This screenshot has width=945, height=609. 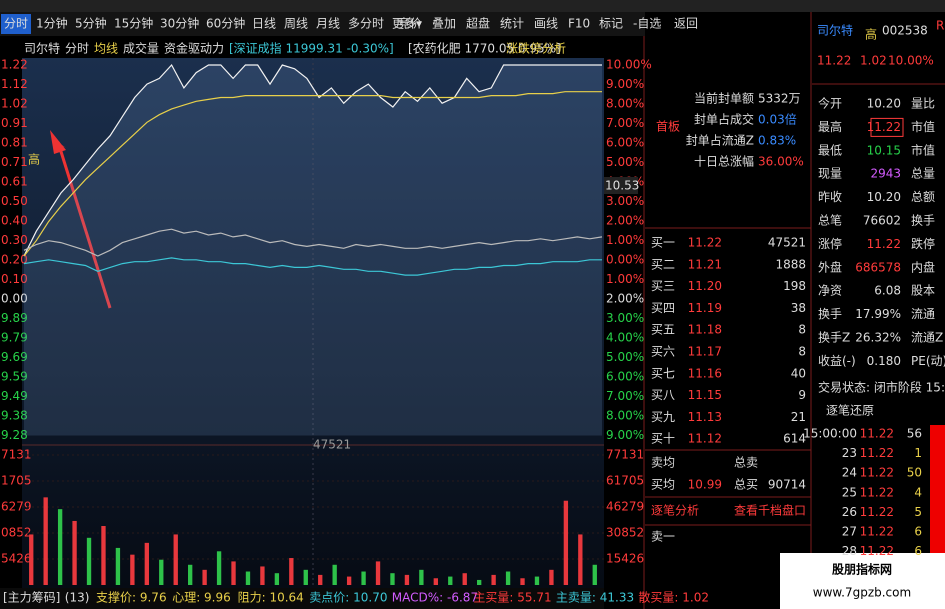 I want to click on toolbar-tool: F10, so click(x=579, y=24).